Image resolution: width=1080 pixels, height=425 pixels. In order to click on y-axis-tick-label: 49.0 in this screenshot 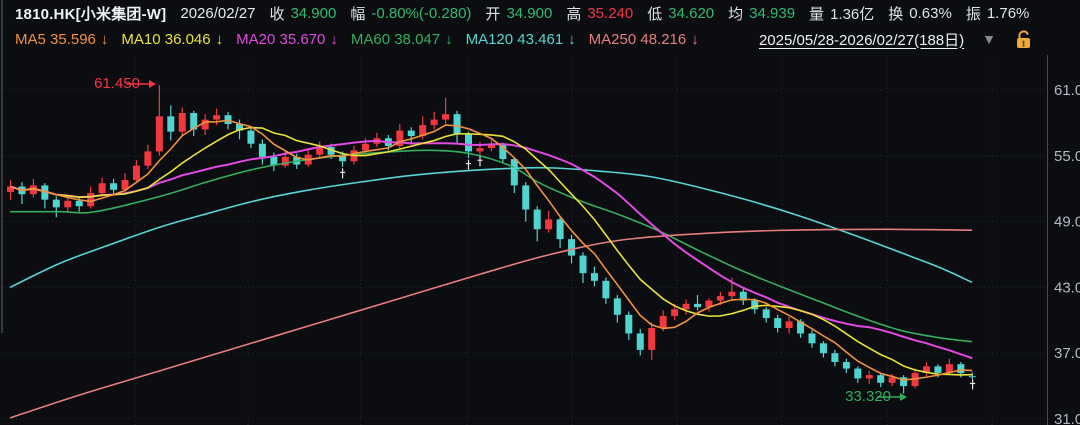, I will do `click(1067, 222)`.